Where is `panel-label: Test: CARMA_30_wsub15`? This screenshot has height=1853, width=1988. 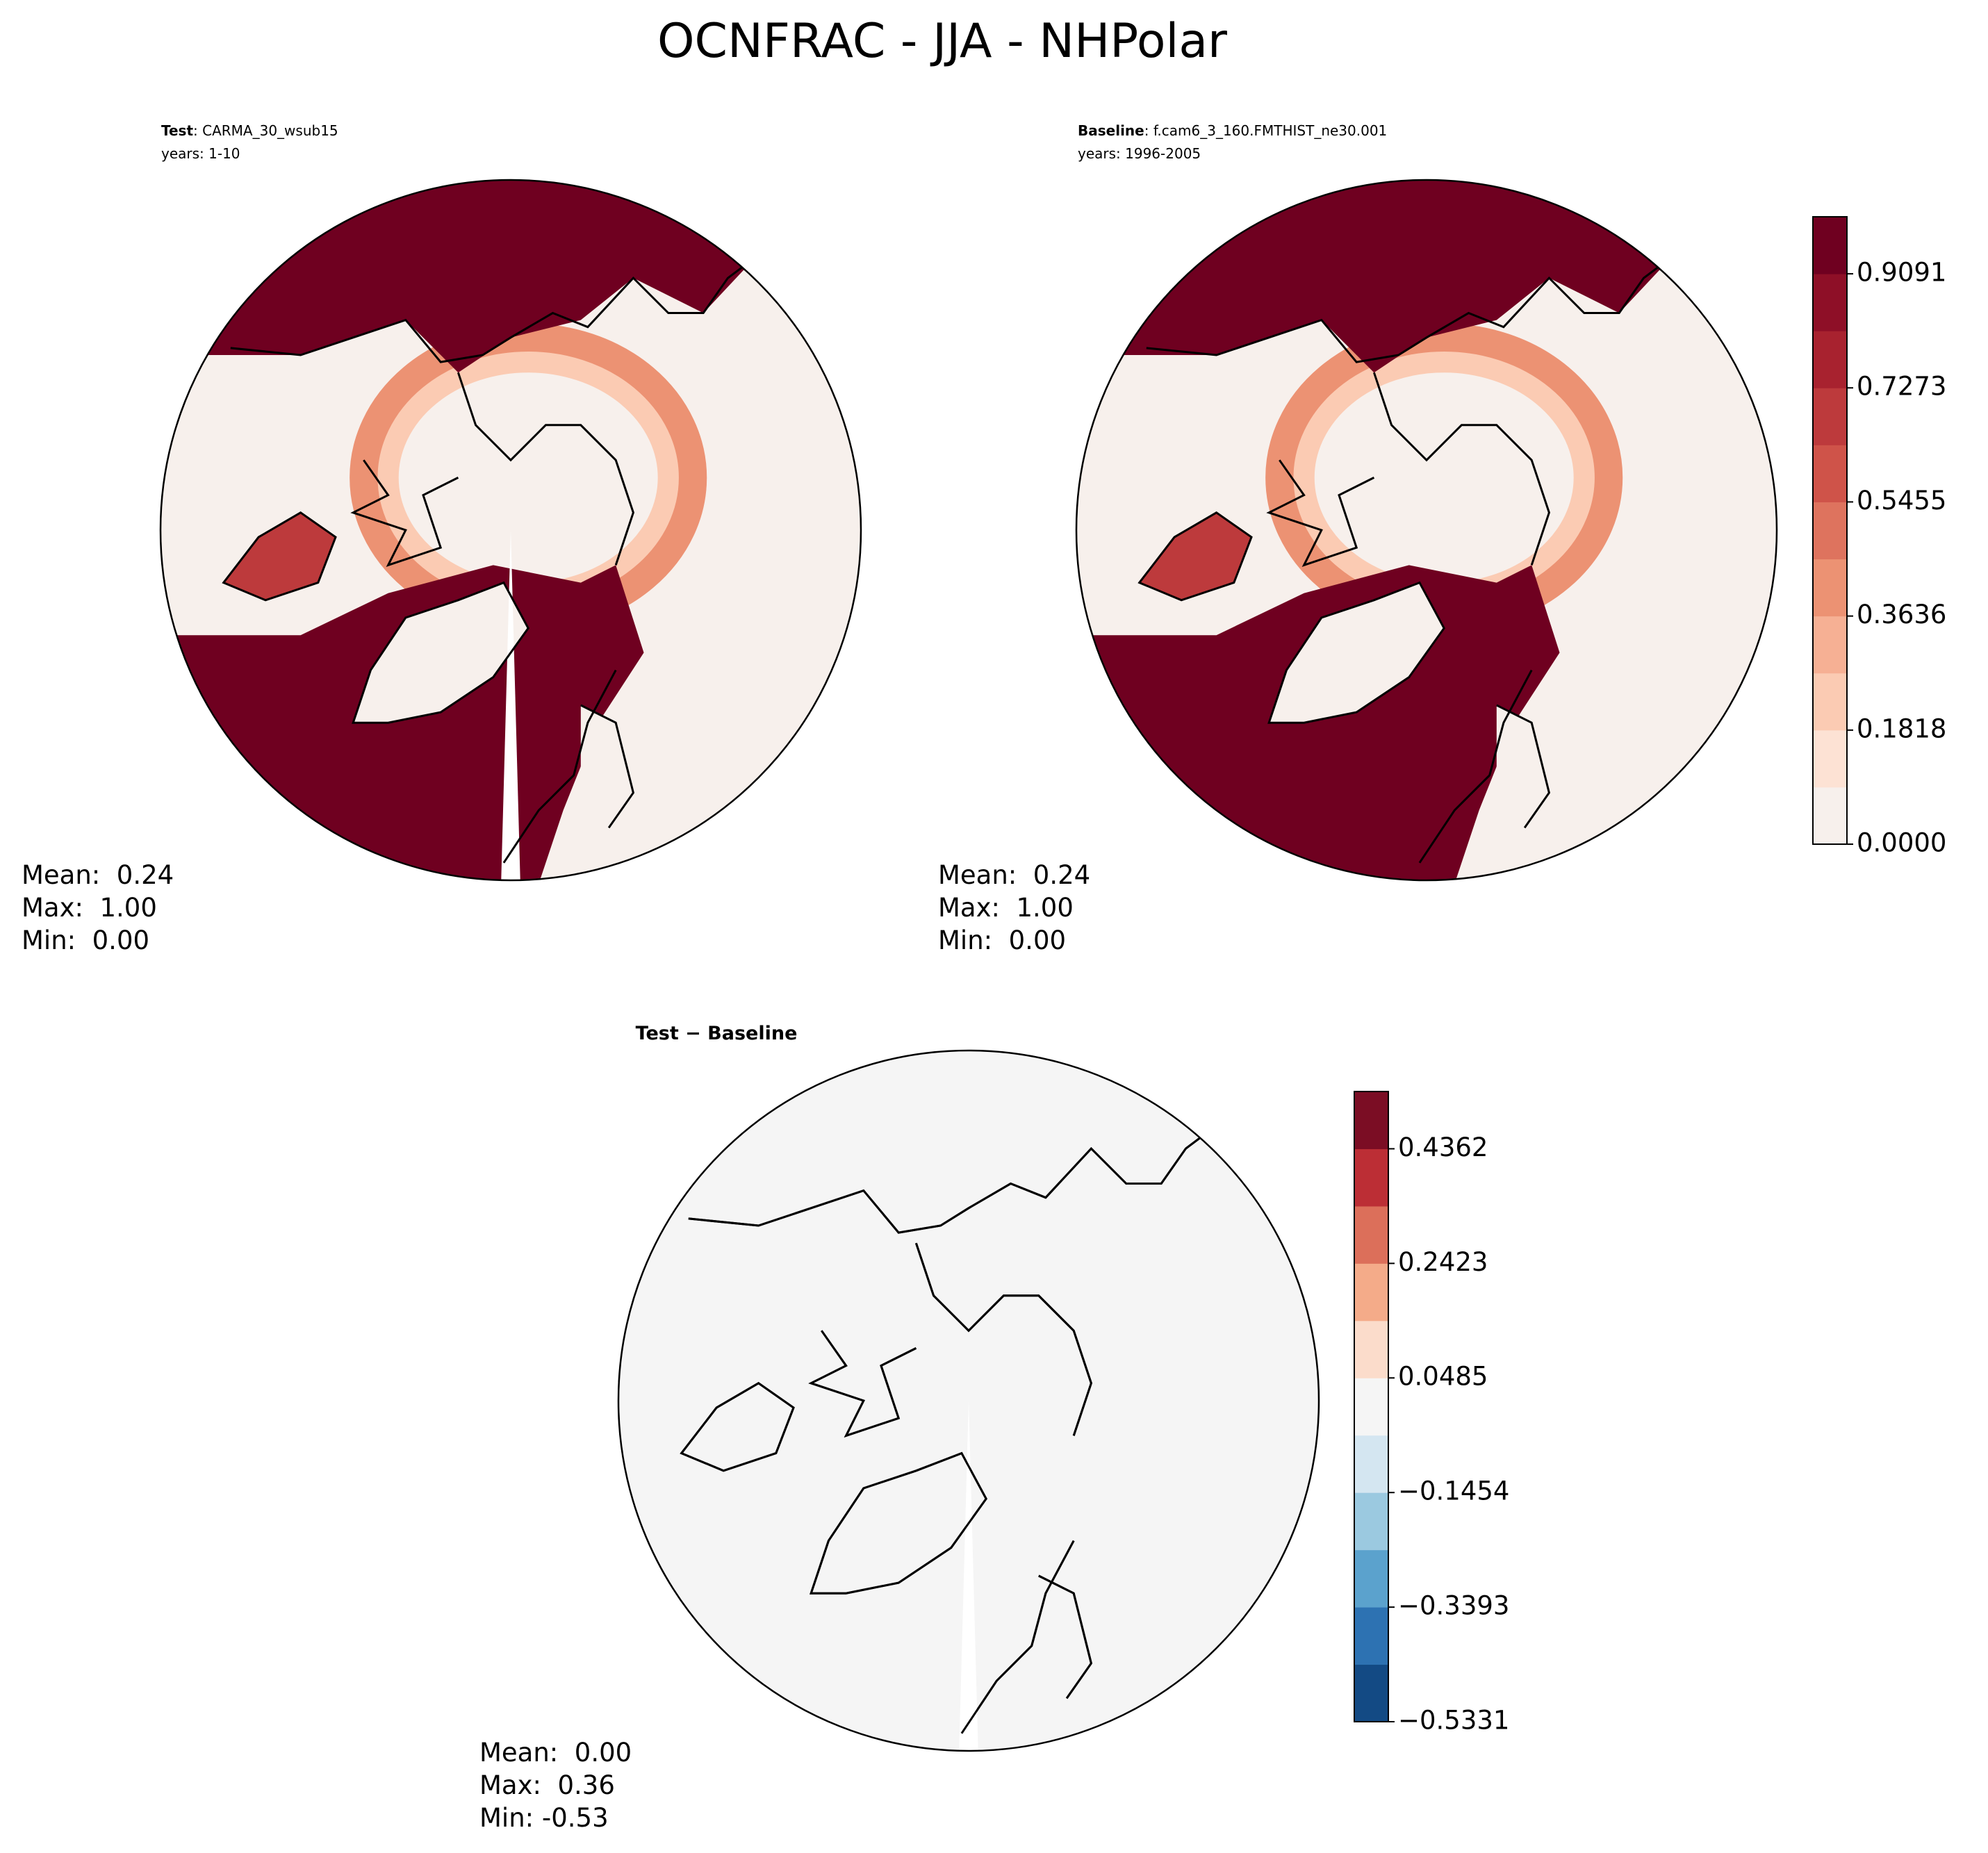 panel-label: Test: CARMA_30_wsub15 is located at coordinates (249, 130).